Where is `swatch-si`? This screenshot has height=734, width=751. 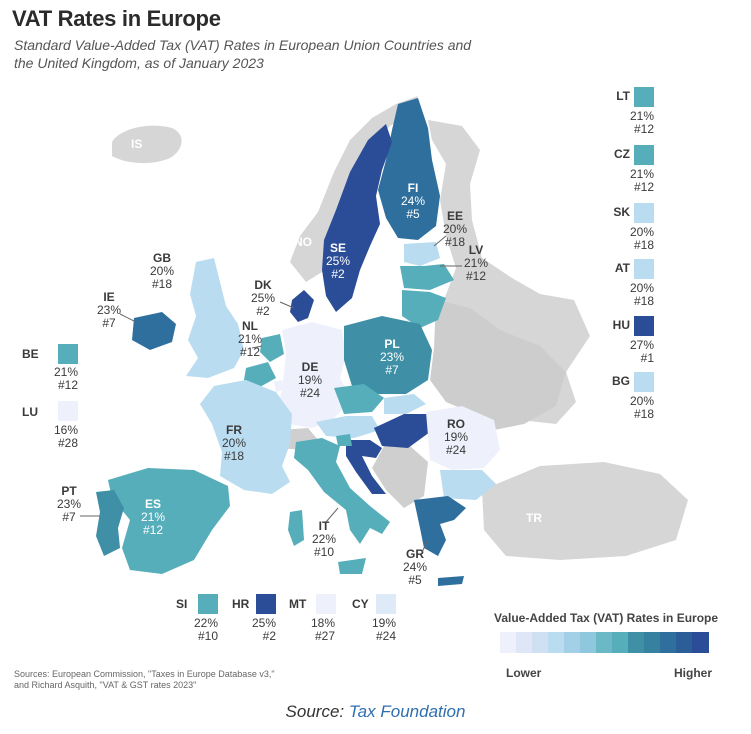
swatch-si is located at coordinates (208, 604).